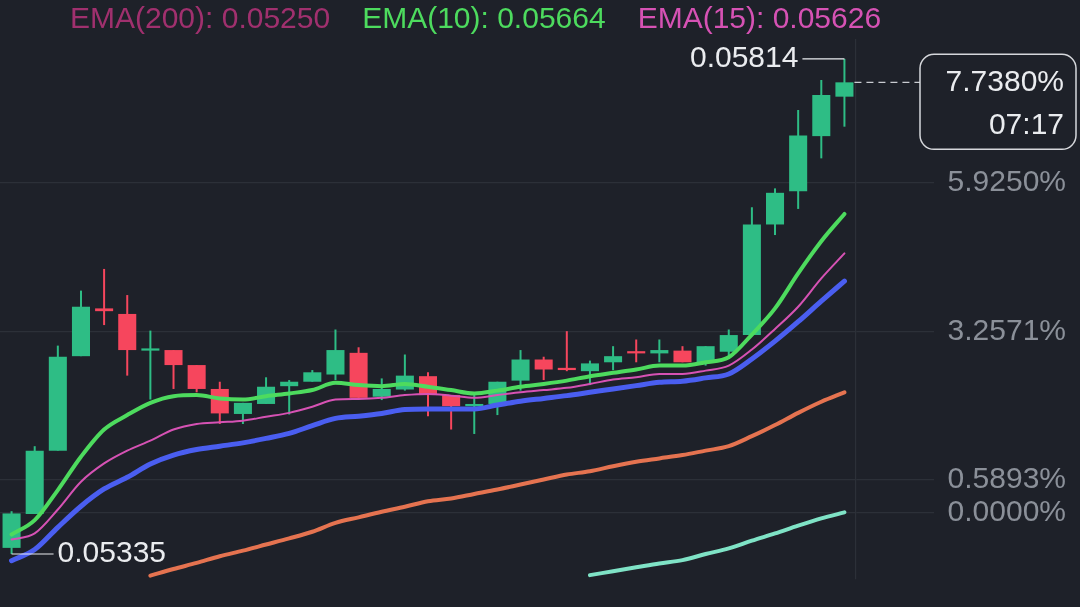 The height and width of the screenshot is (607, 1080). Describe the element at coordinates (1006, 329) in the screenshot. I see `y-tick-label: 3.2571%` at that location.